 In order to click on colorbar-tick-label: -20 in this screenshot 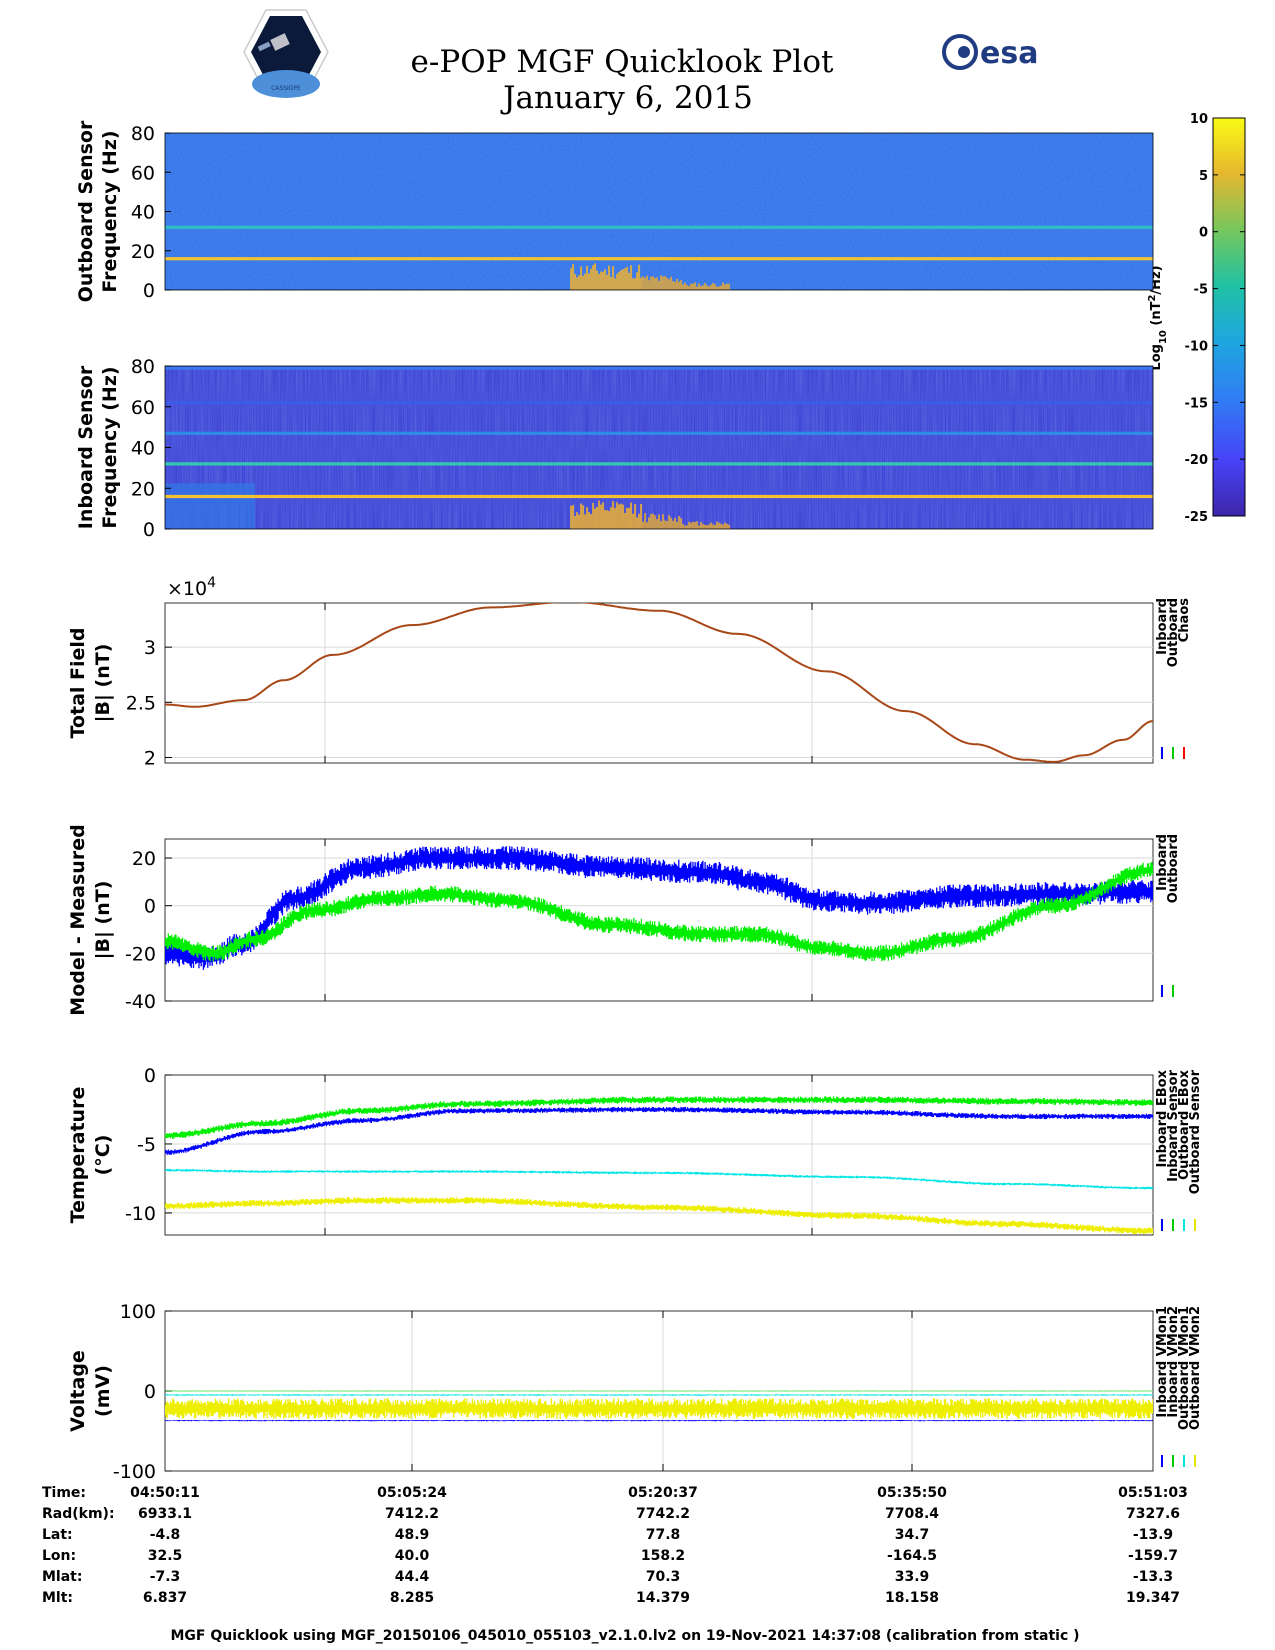, I will do `click(1197, 460)`.